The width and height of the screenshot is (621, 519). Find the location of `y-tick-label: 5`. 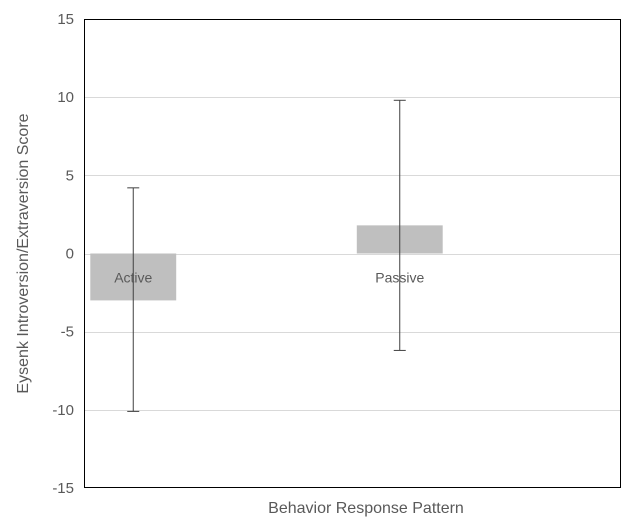

y-tick-label: 5 is located at coordinates (70, 175).